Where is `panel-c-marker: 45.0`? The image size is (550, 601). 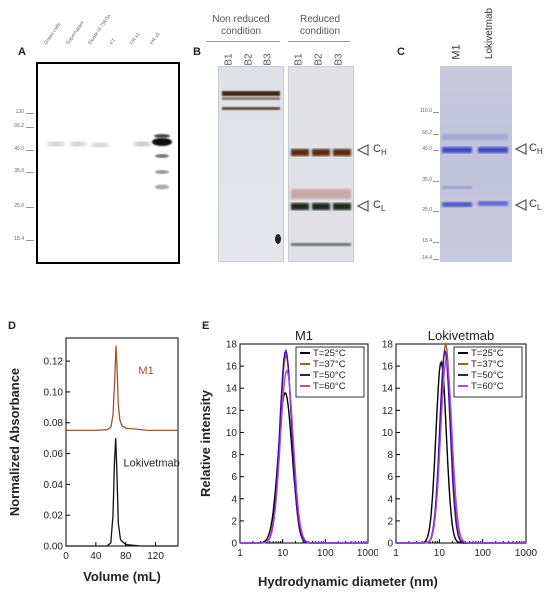 panel-c-marker: 45.0 is located at coordinates (427, 149).